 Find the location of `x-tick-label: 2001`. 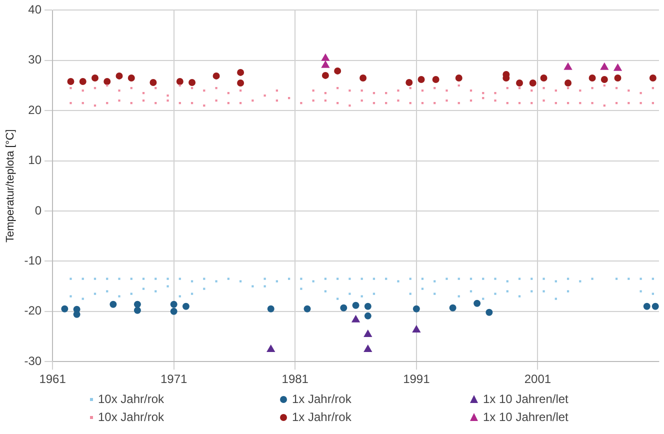

x-tick-label: 2001 is located at coordinates (538, 379).